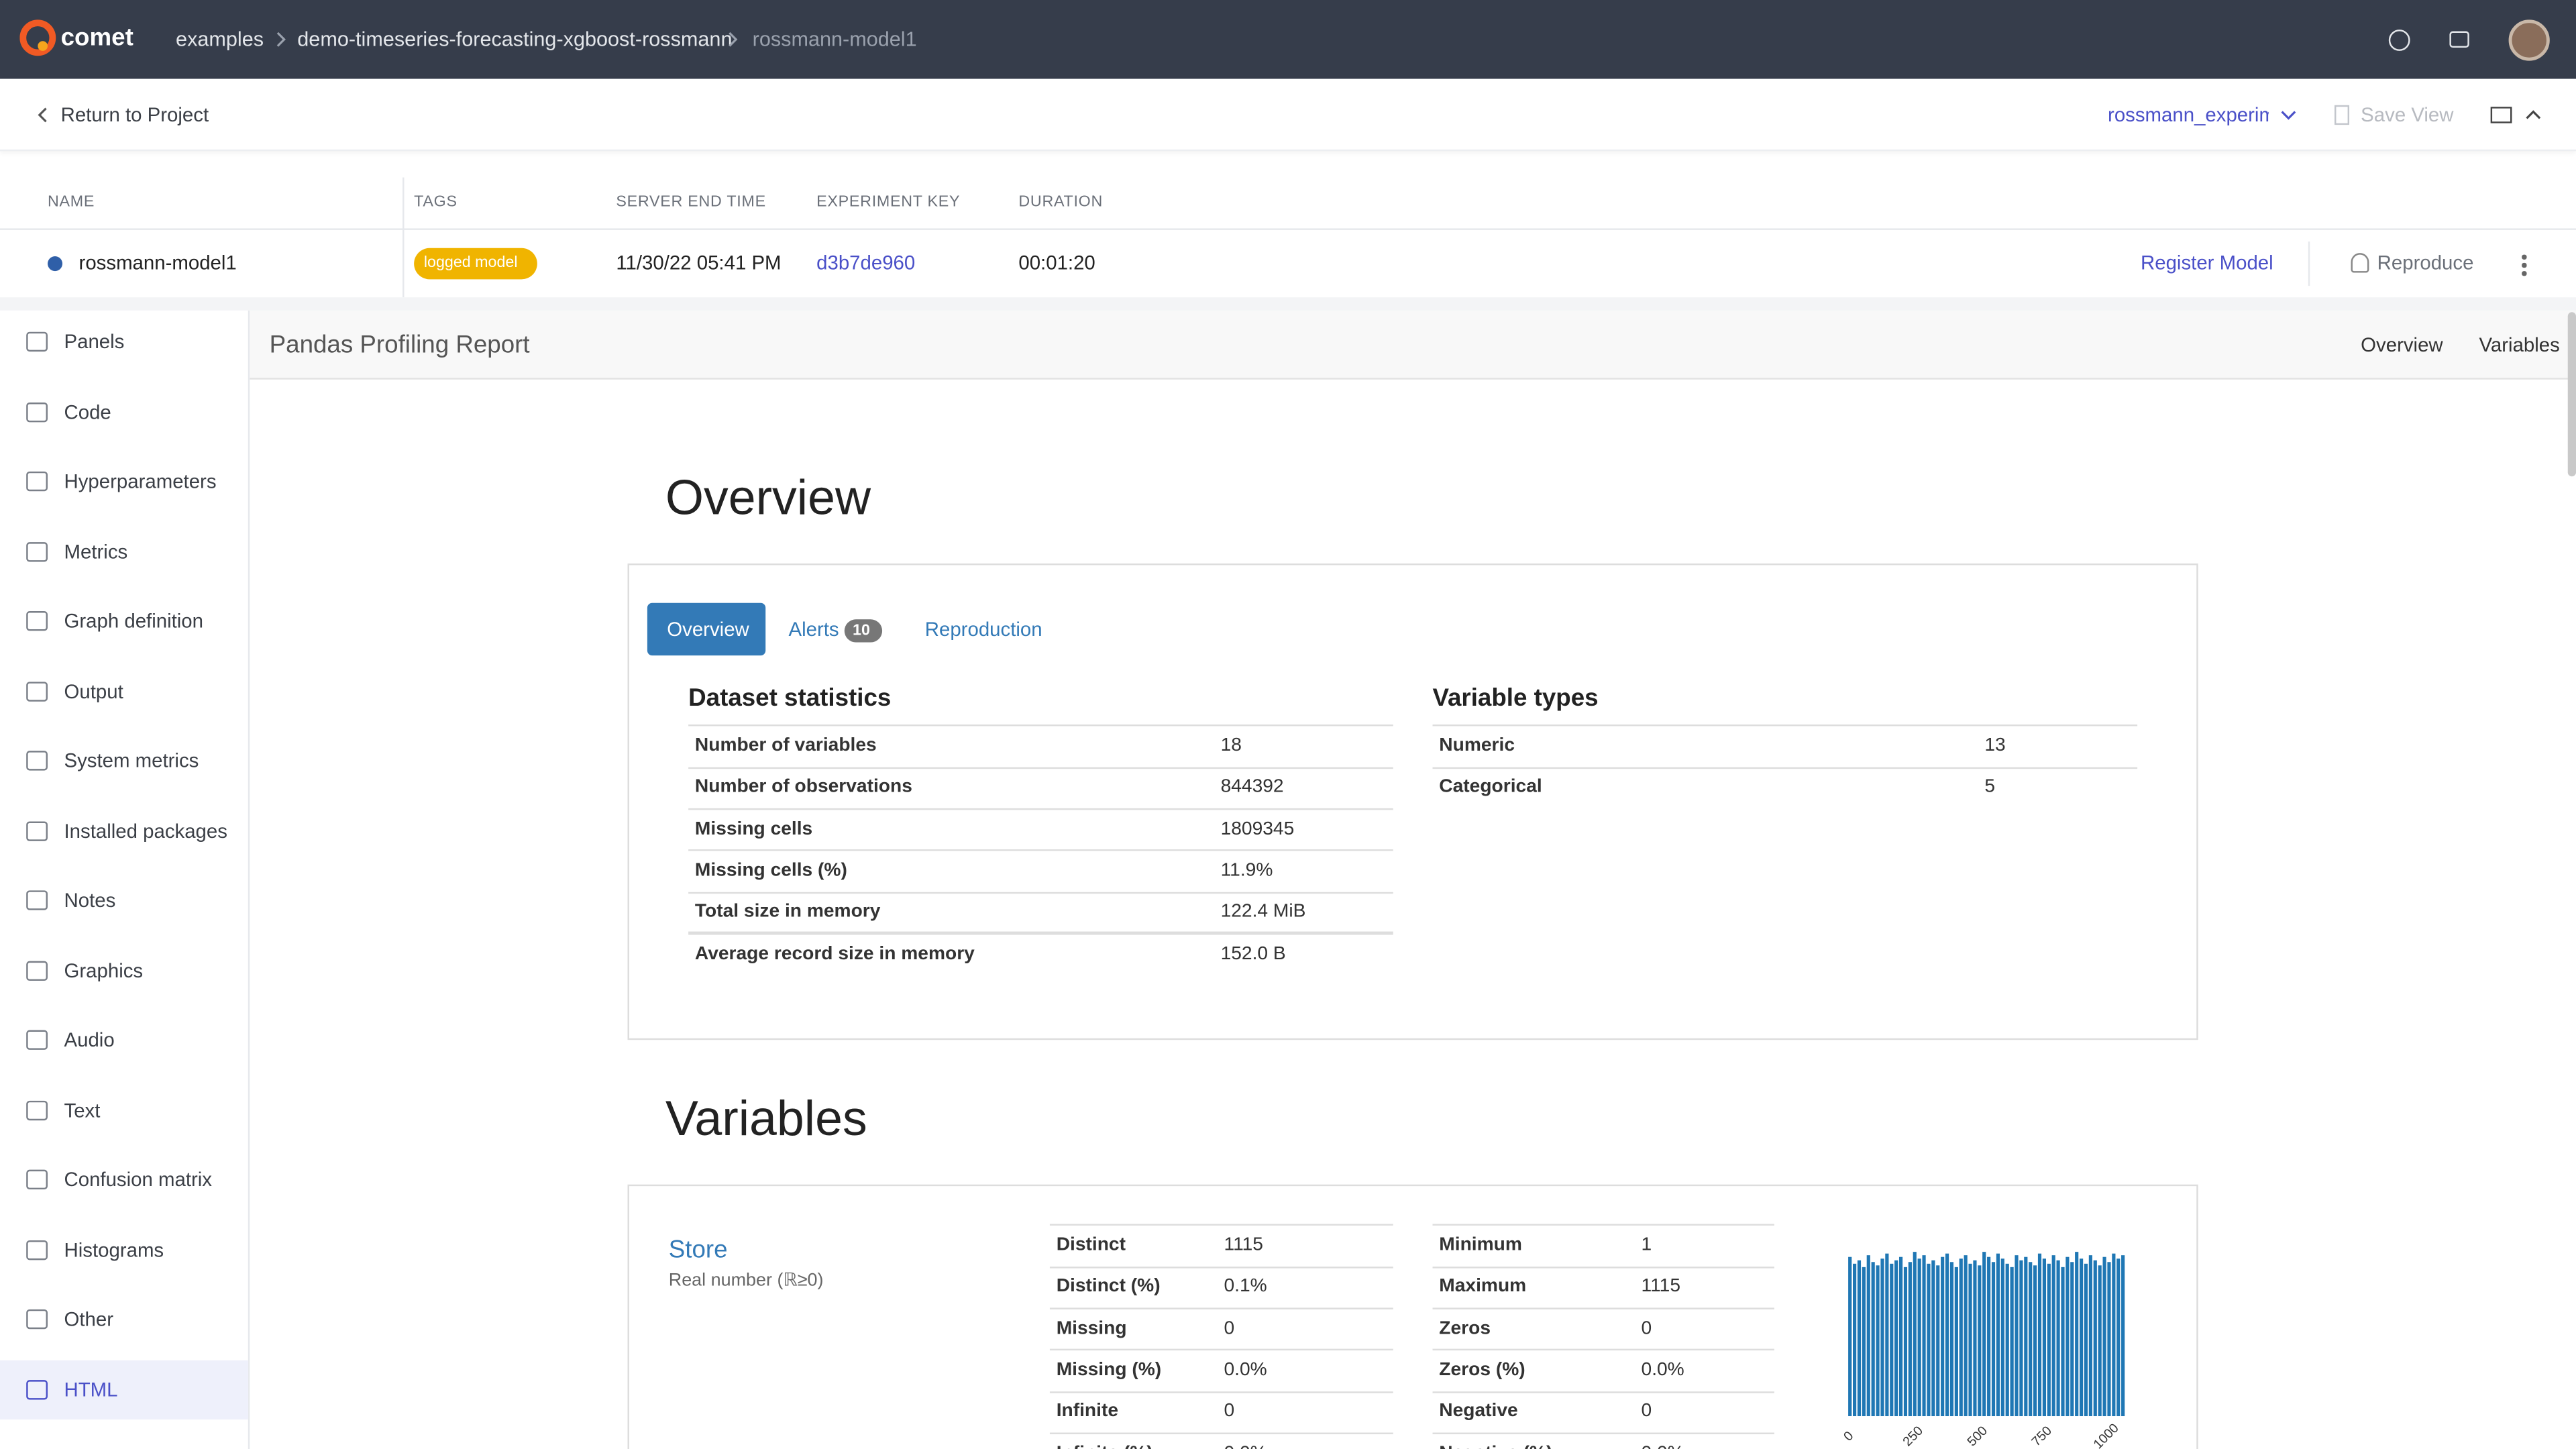 The image size is (2576, 1449). I want to click on breadcrumb: examples, so click(220, 39).